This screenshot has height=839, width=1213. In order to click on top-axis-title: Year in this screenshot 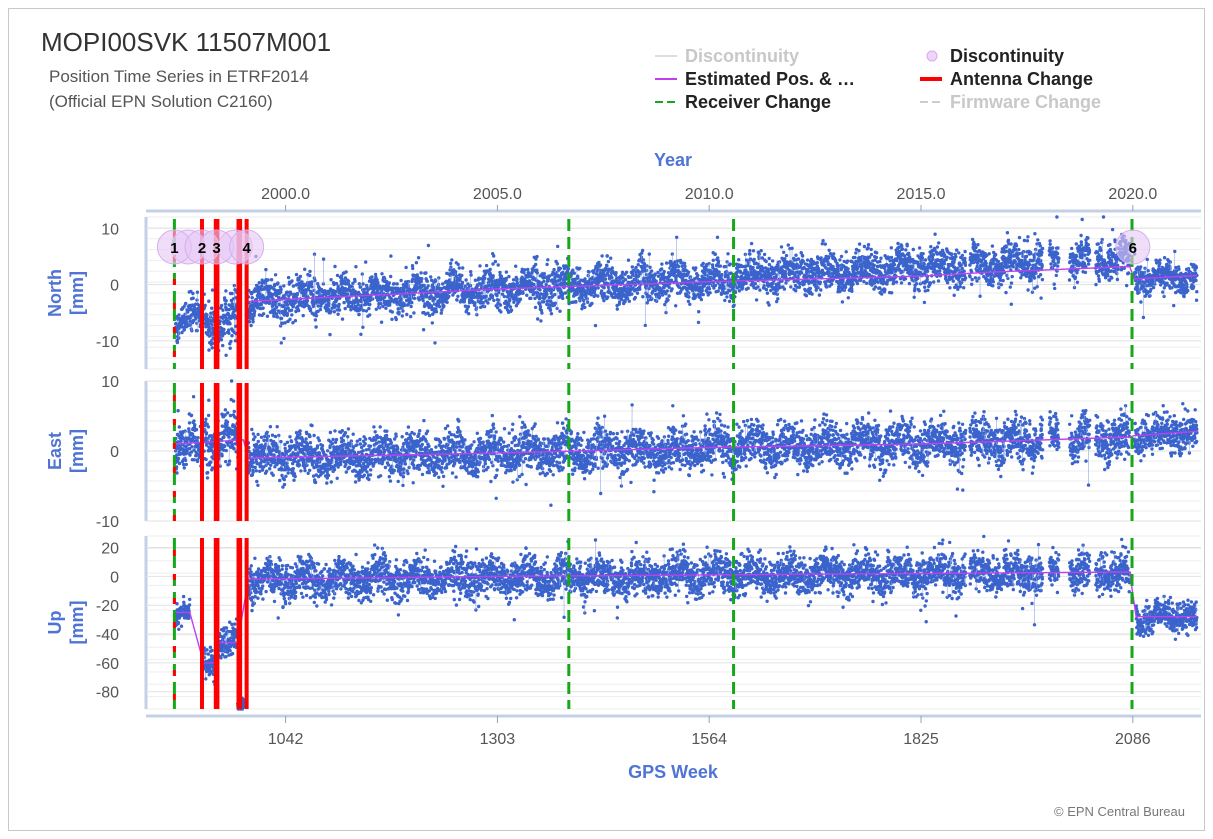, I will do `click(673, 160)`.